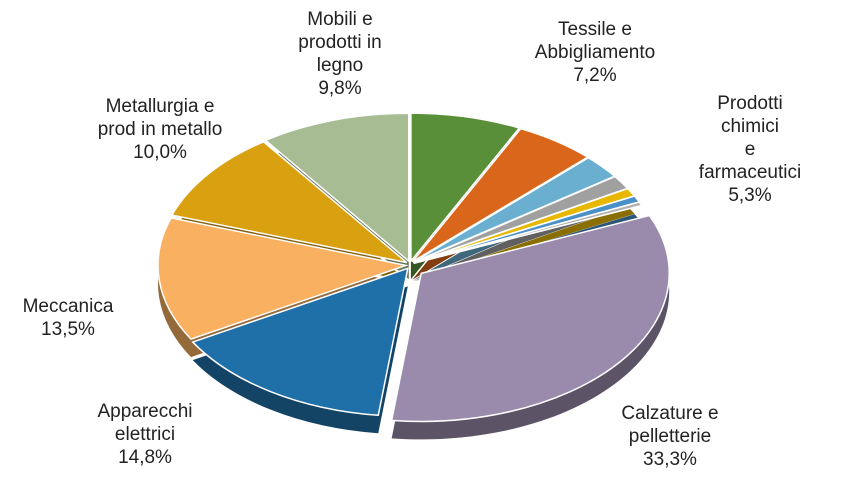 This screenshot has height=491, width=841. I want to click on value-label: 14,8%, so click(145, 457).